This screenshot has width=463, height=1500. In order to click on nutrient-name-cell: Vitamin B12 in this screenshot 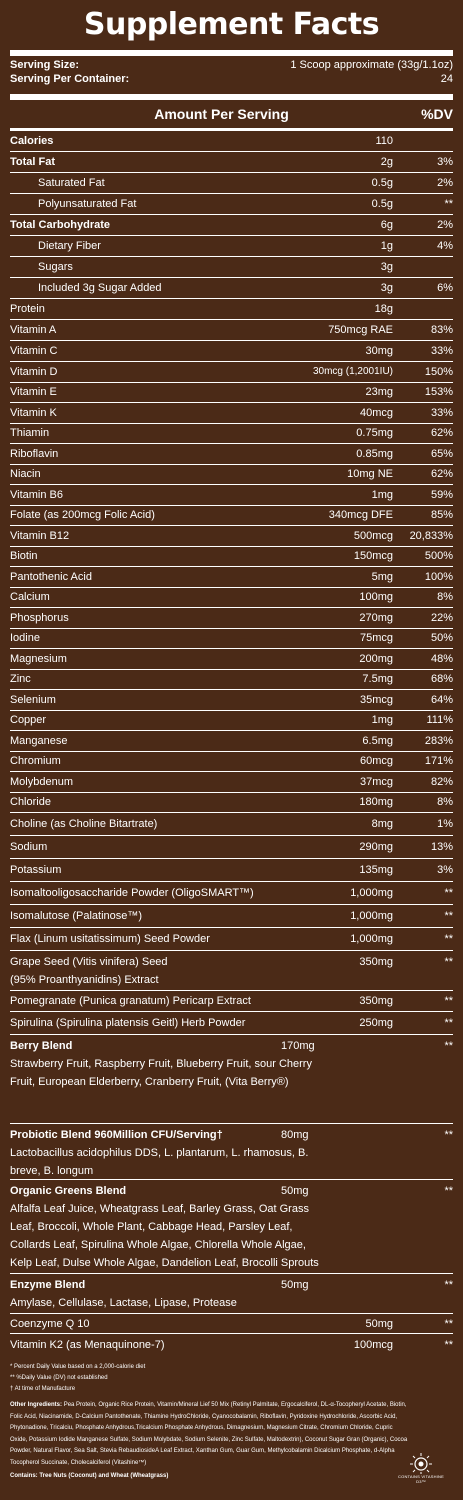, I will do `click(140, 536)`.